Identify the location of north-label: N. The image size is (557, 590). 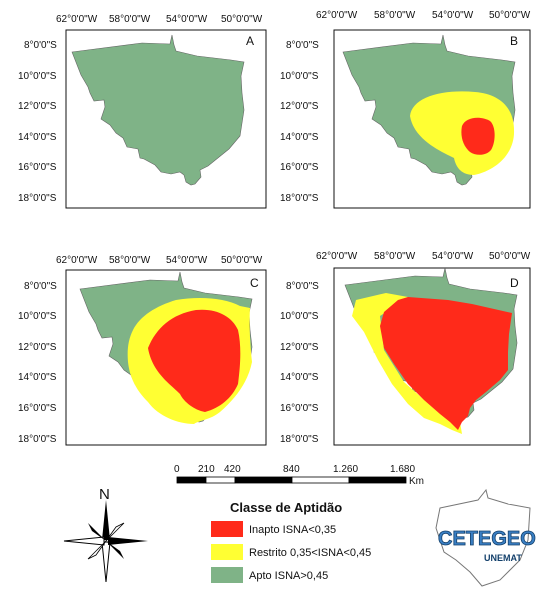
(104, 494).